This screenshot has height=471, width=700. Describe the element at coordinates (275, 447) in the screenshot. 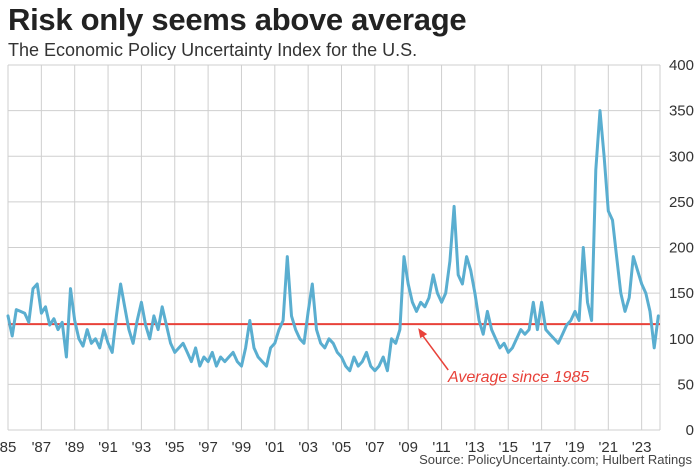

I see `x-tick-label: '01` at that location.